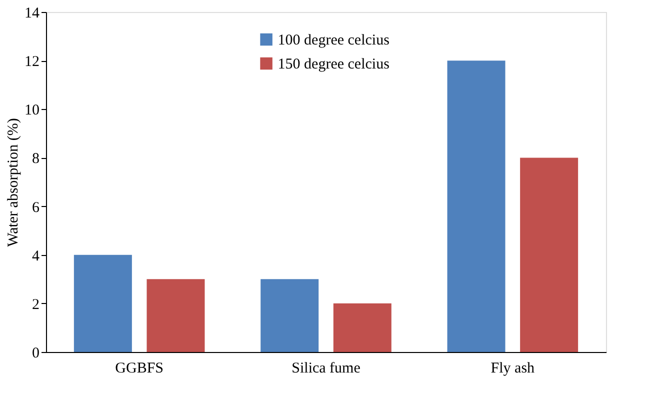  What do you see at coordinates (513, 368) in the screenshot?
I see `x-tick-label: Fly ash` at bounding box center [513, 368].